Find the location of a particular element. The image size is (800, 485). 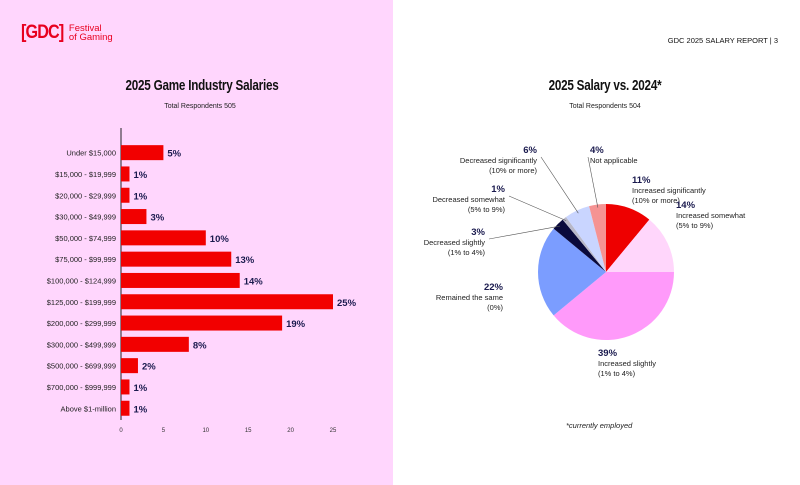

slice-sublabel: (0%) is located at coordinates (495, 307).